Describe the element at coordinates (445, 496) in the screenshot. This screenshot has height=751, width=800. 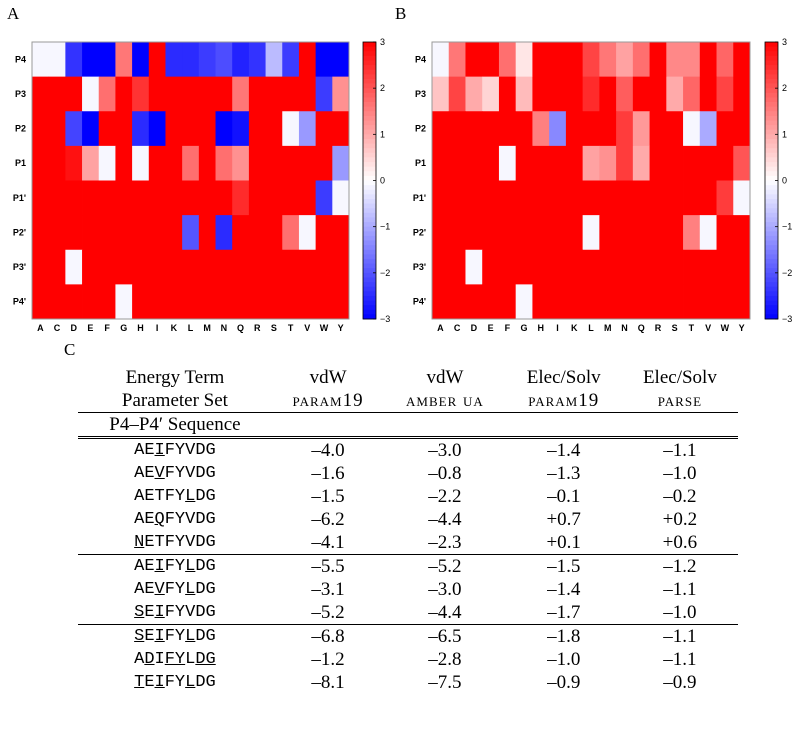
I see `energy-value: –2.2` at that location.